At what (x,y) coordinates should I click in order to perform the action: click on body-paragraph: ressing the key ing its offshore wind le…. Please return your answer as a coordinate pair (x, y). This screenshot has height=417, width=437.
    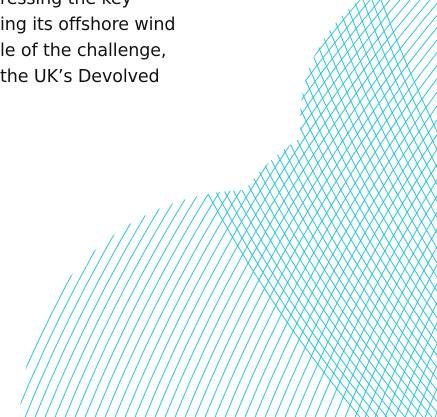
    Looking at the image, I should click on (150, 45).